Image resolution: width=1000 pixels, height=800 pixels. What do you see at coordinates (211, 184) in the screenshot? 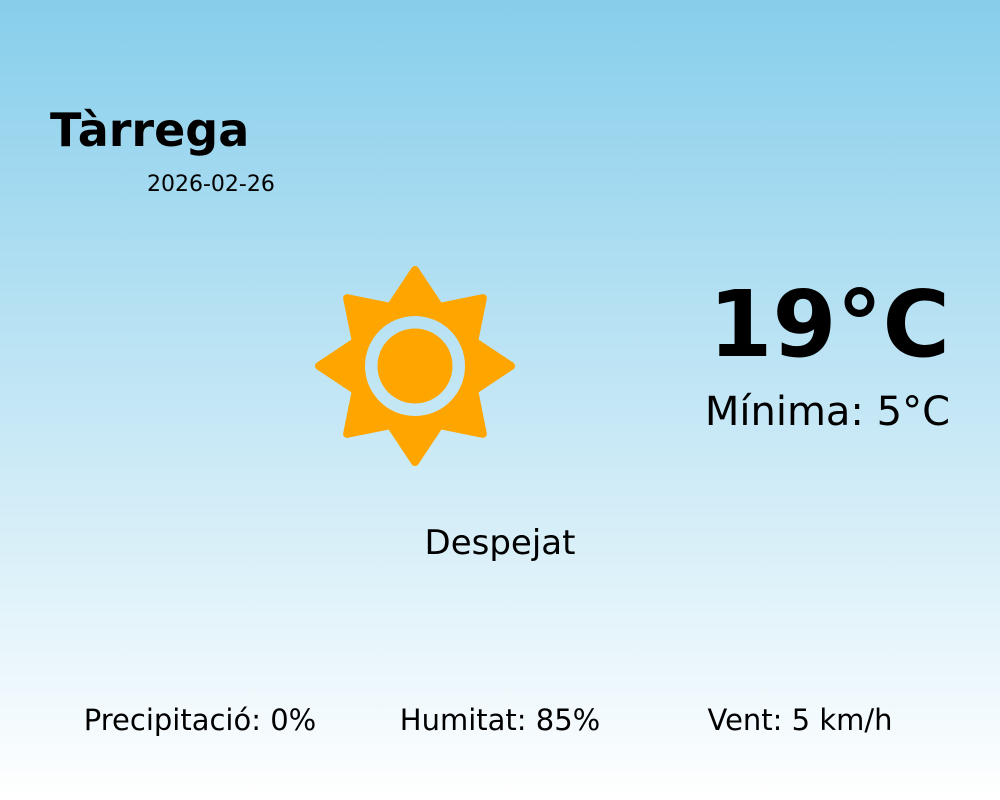
I see `forecast-date: 2026-02-26` at bounding box center [211, 184].